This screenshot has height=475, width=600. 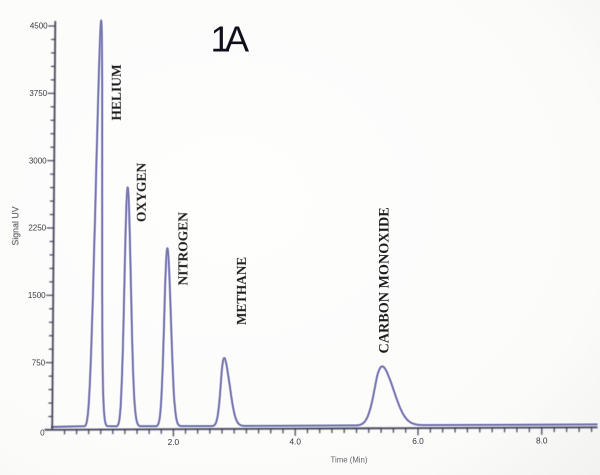 I want to click on svg-text: OXYGEN, so click(x=141, y=192).